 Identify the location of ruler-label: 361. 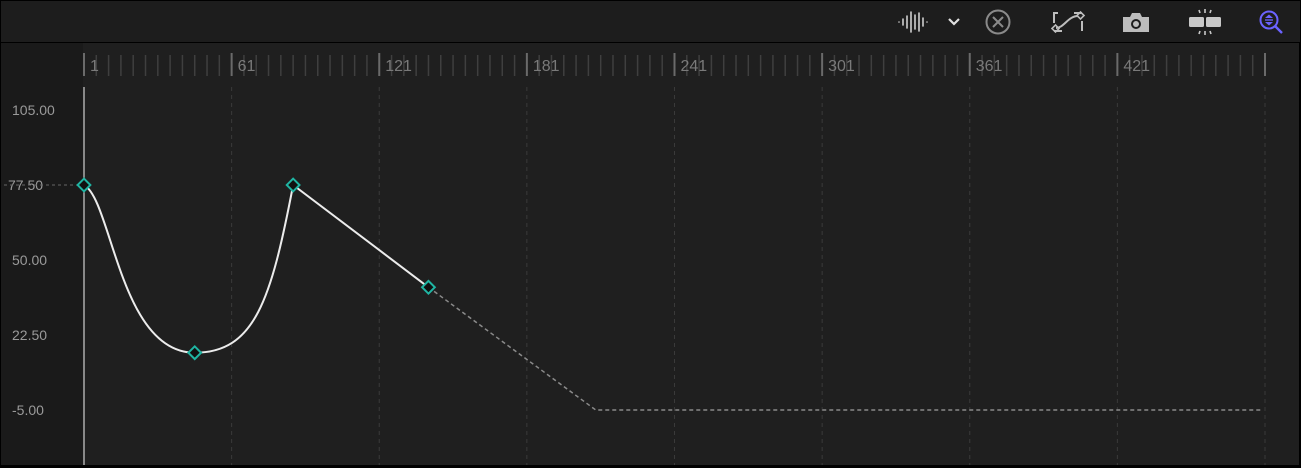
(989, 66).